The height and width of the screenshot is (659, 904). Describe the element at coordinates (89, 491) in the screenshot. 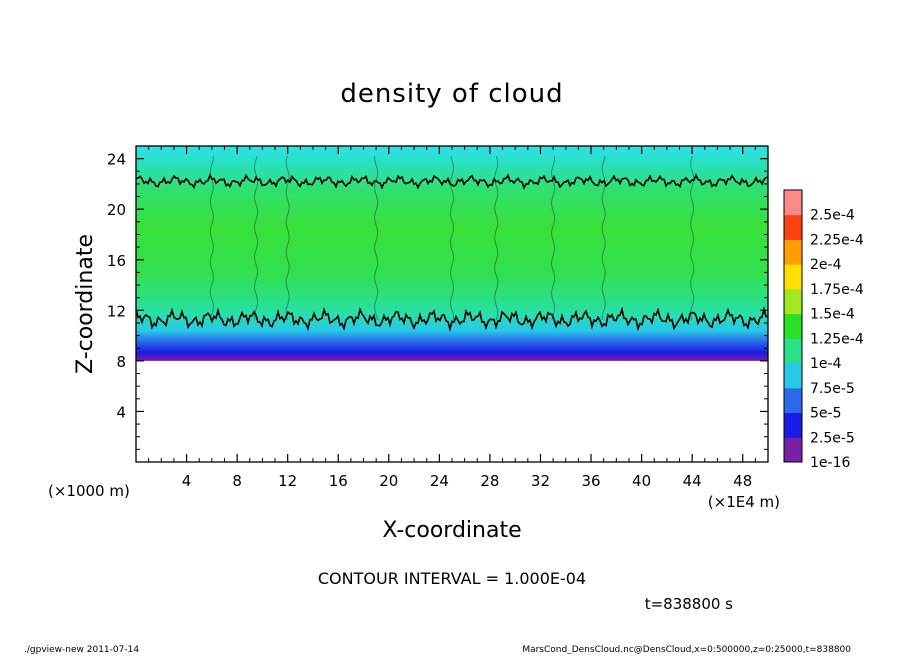

I see `x-unit-left: (×1000 m)` at that location.